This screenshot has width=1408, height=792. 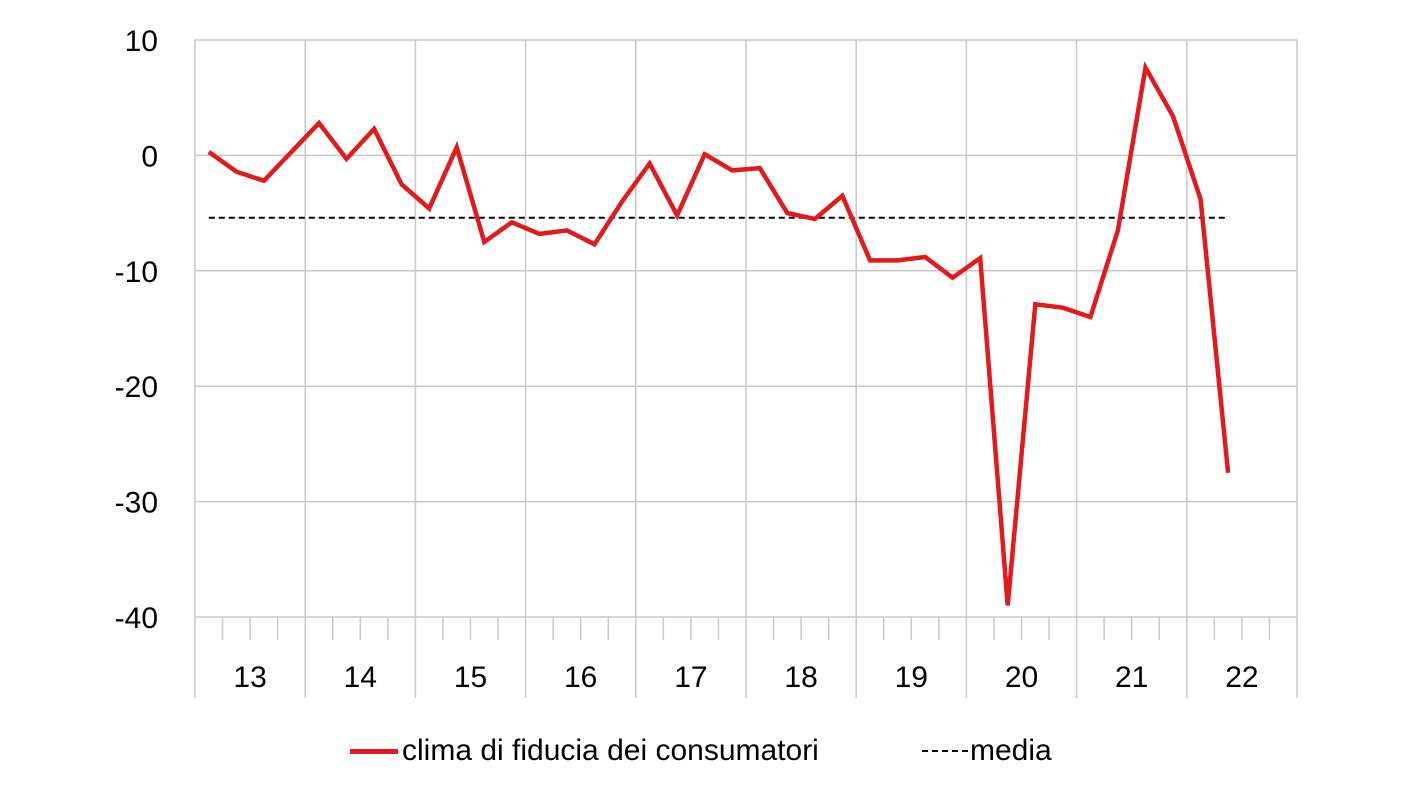 What do you see at coordinates (136, 387) in the screenshot?
I see `y-tick-label: -20` at bounding box center [136, 387].